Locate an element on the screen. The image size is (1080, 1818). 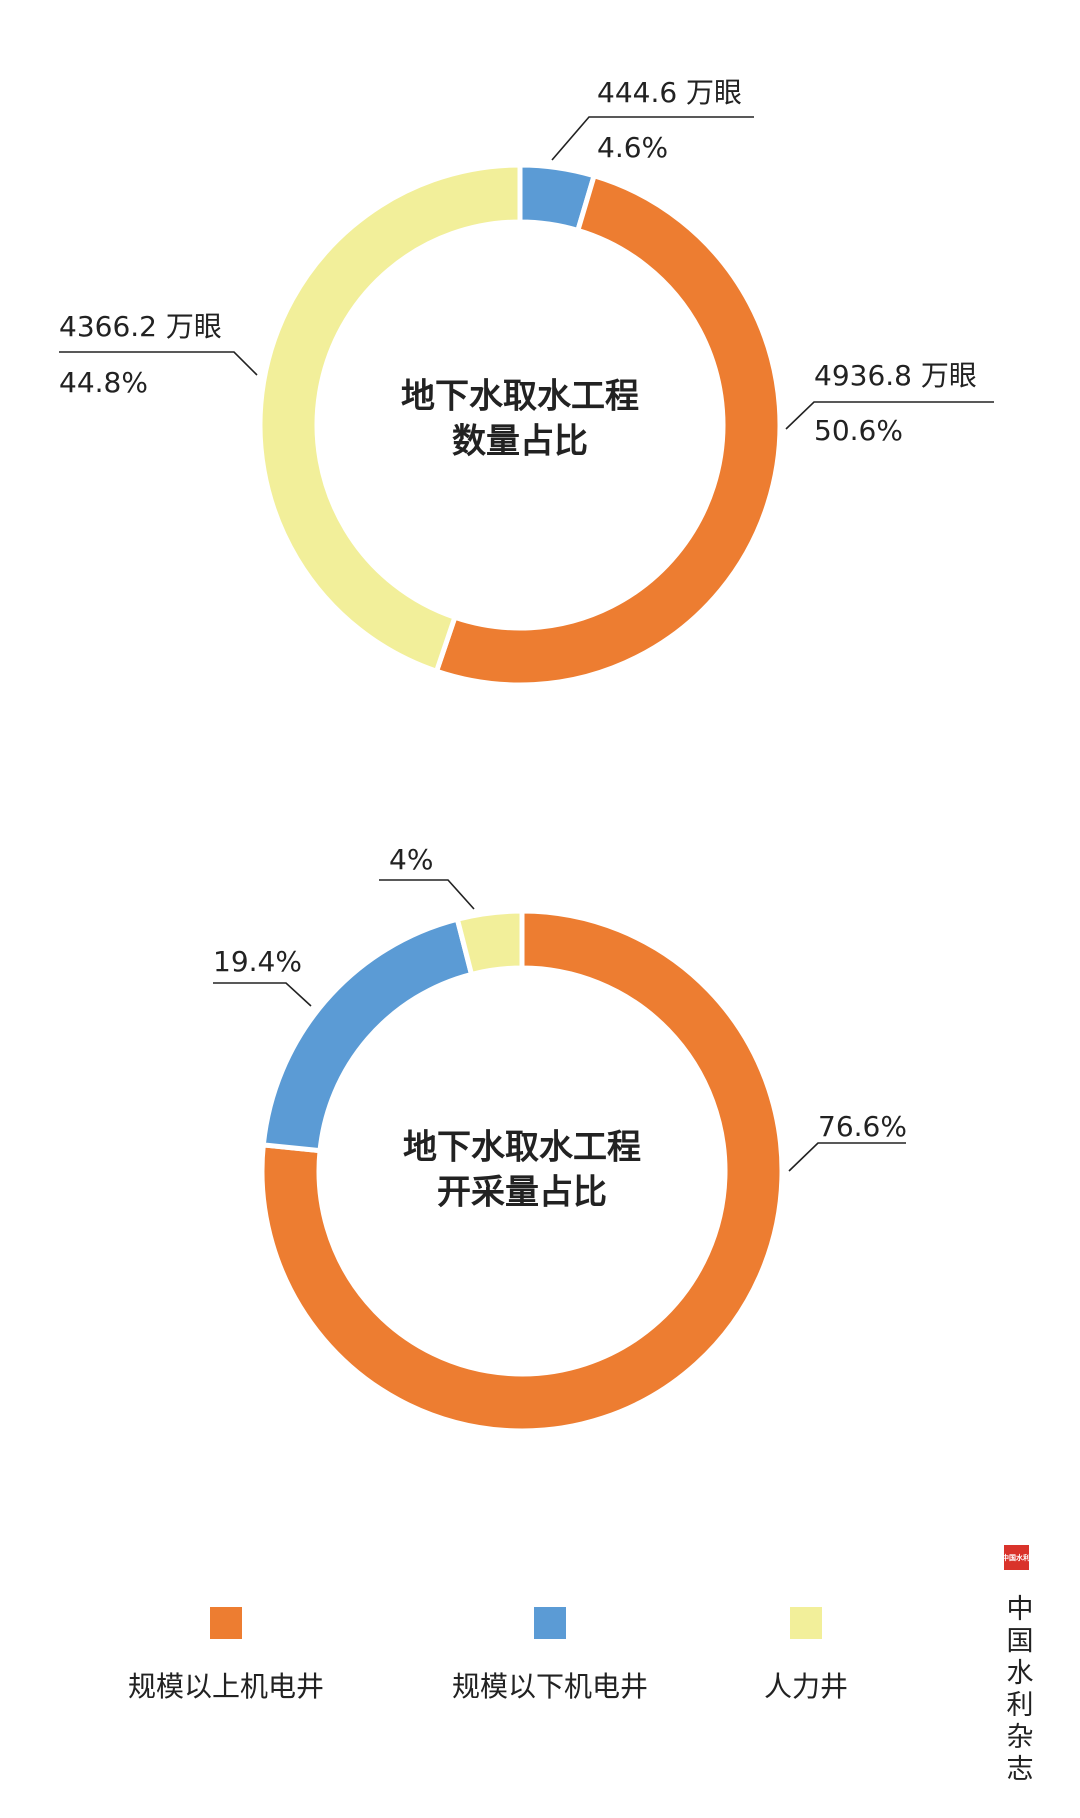
value-label: 44.8% is located at coordinates (103, 382).